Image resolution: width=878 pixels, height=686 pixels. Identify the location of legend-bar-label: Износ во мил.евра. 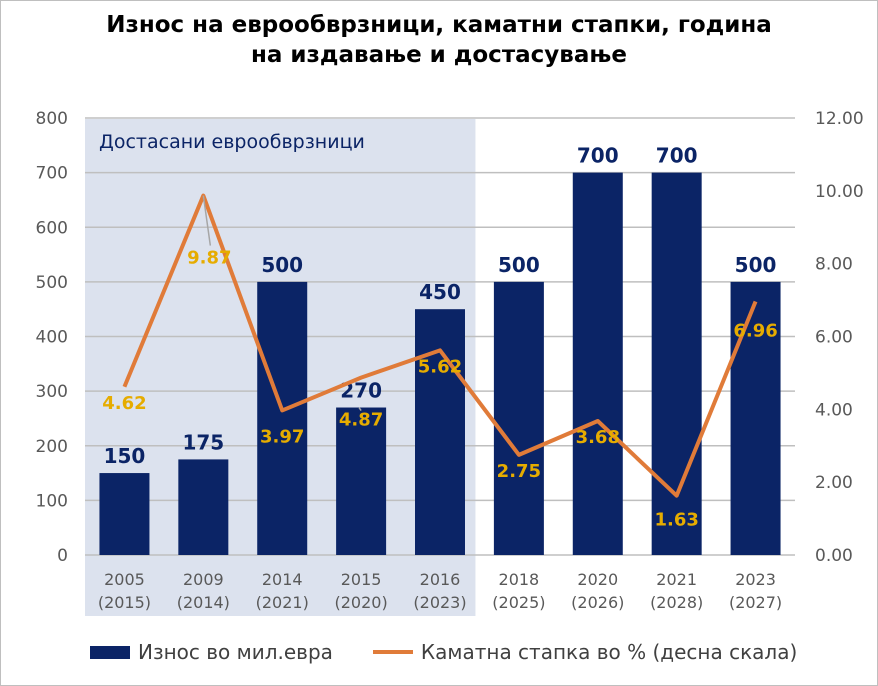
(235, 652).